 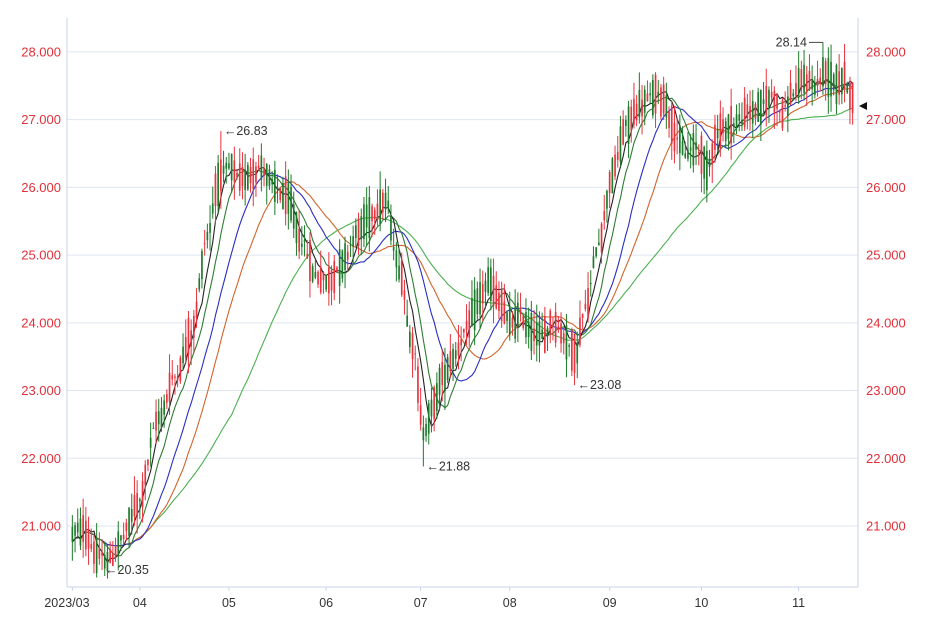 I want to click on y-tick-label-left: 26.000, so click(x=41, y=187).